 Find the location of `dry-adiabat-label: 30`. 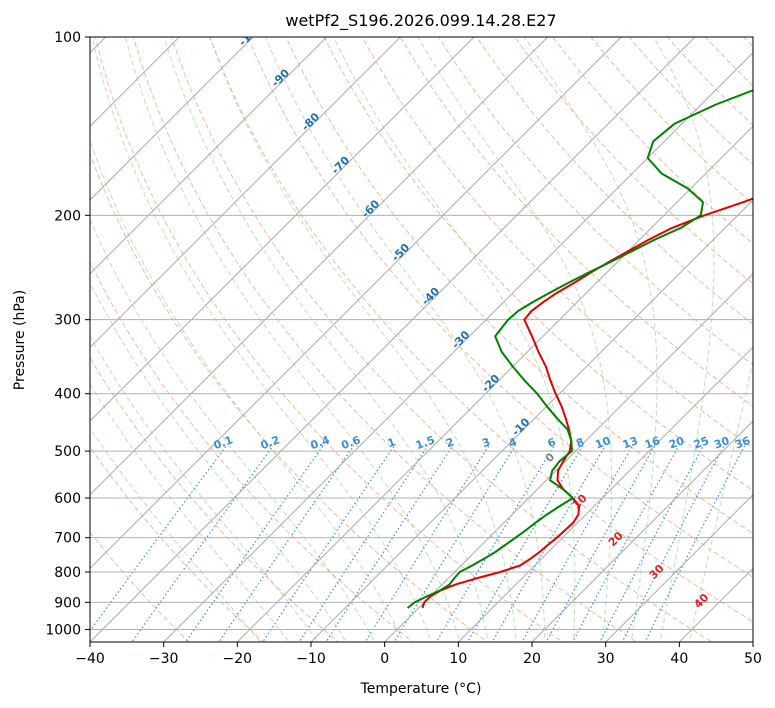

dry-adiabat-label: 30 is located at coordinates (657, 572).